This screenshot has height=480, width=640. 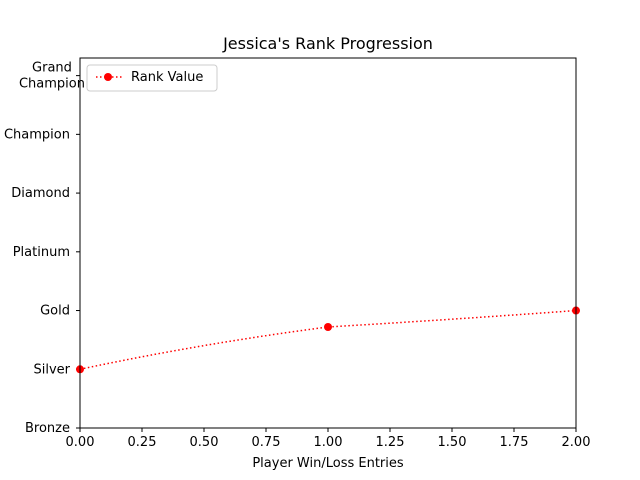 I want to click on x-axis-ticks: 0.00 0.25 0.50 0.75 1.00 1.25 1.50 1.75 2.00, so click(x=328, y=439).